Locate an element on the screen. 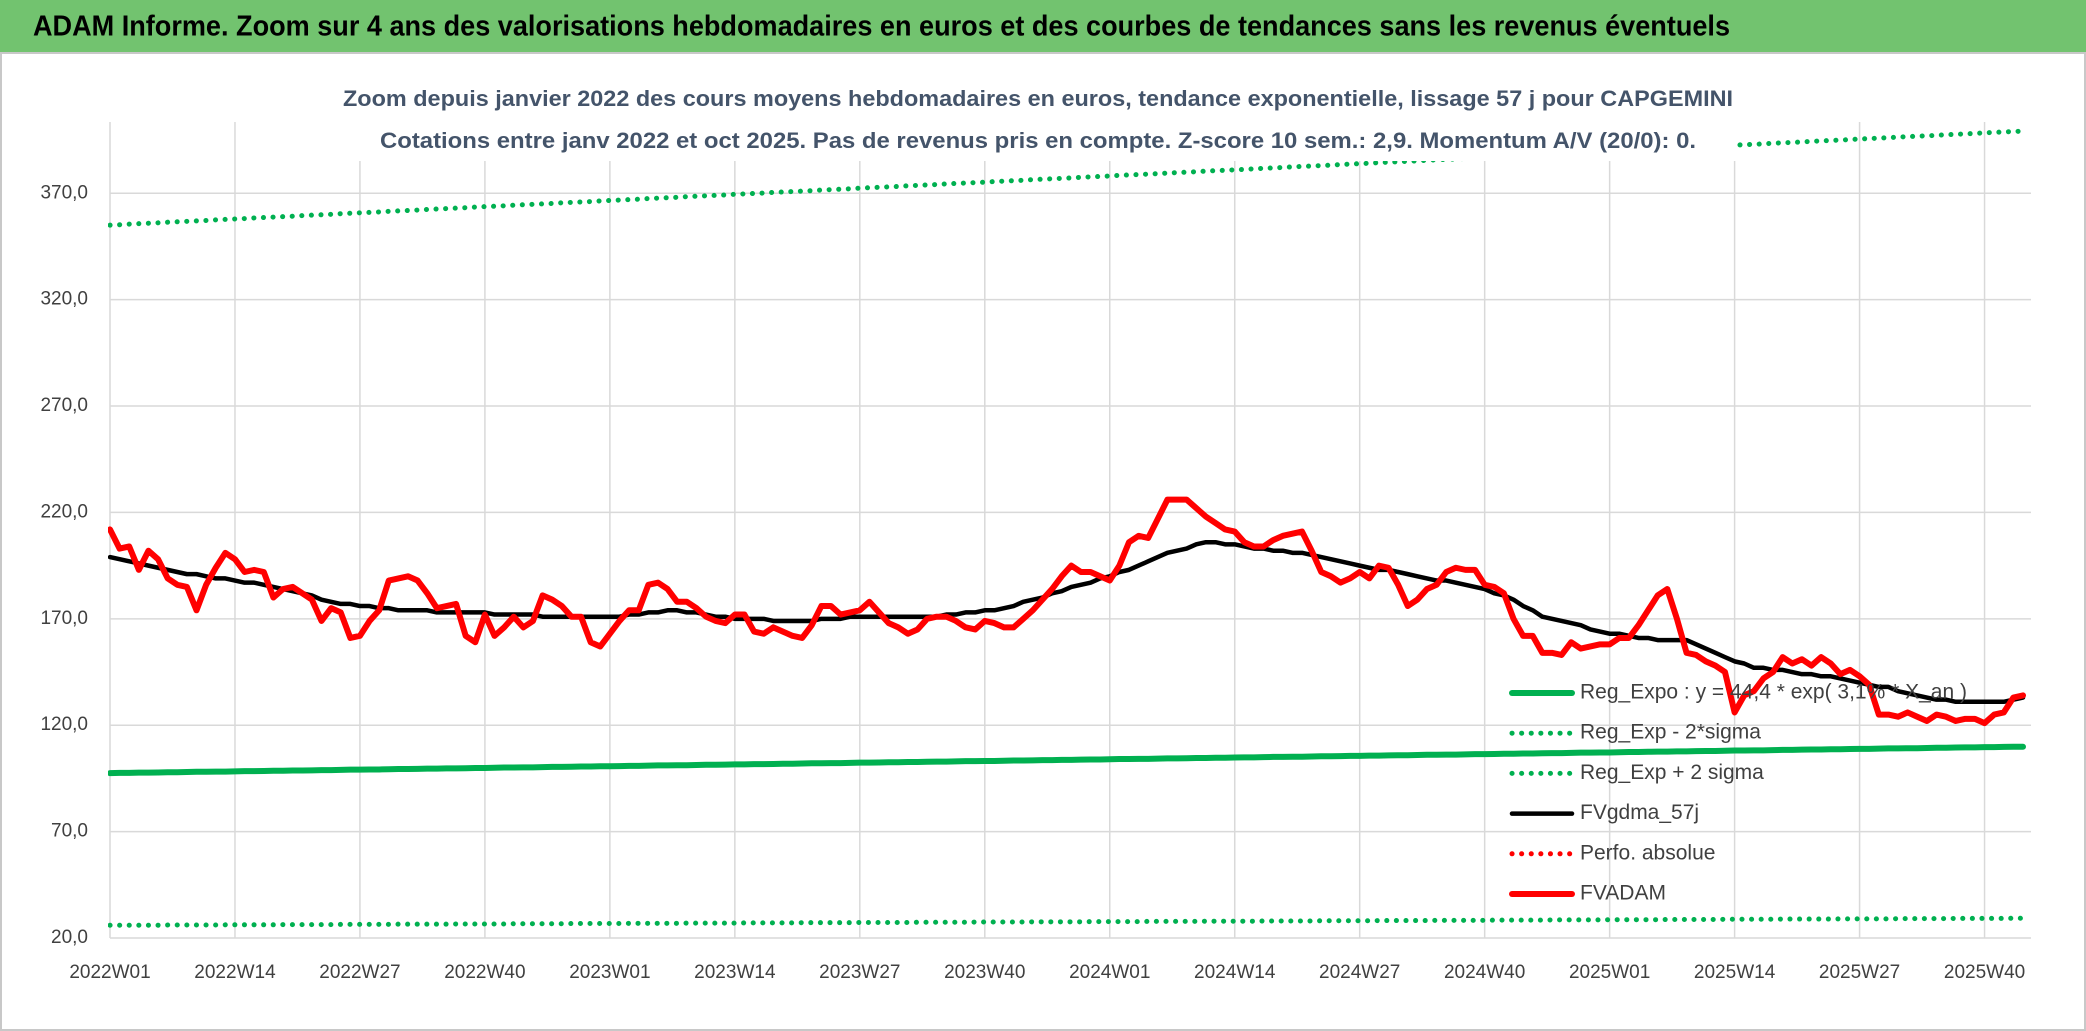 The image size is (2086, 1031). legend-label: FVgdma_57j is located at coordinates (1639, 812).